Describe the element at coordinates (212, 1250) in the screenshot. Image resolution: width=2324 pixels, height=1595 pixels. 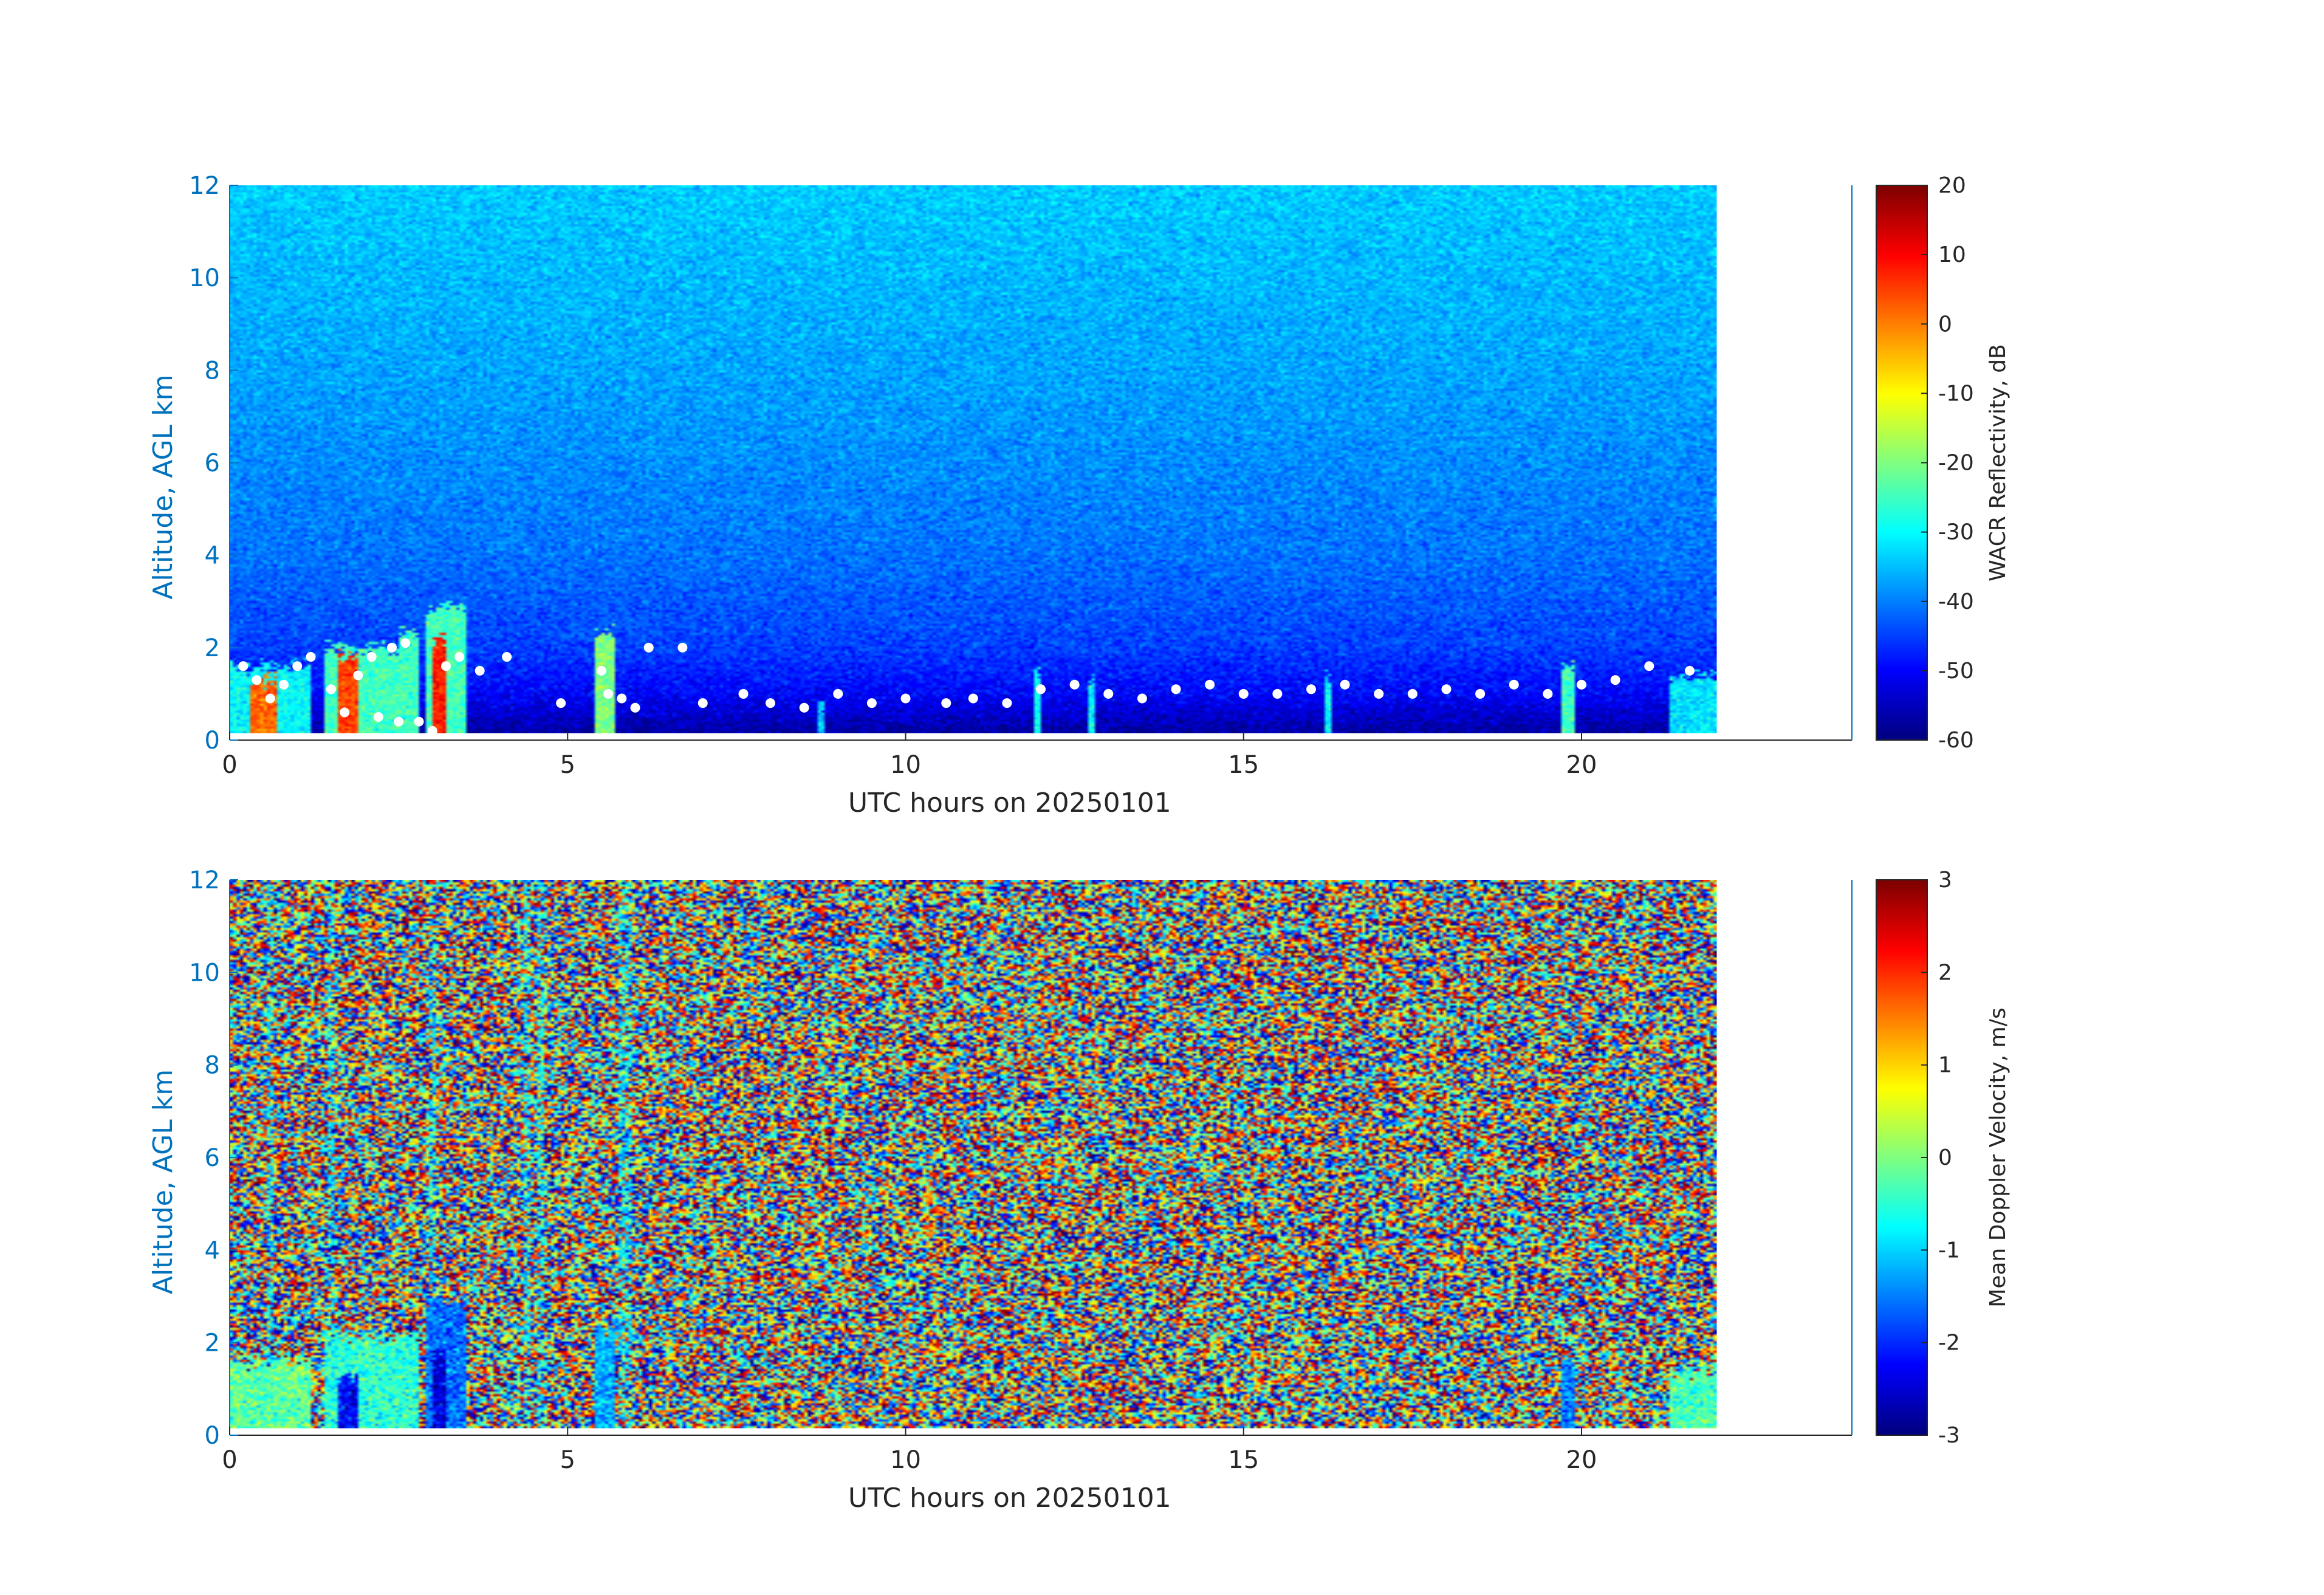
I see `y-tick-label: 4` at that location.